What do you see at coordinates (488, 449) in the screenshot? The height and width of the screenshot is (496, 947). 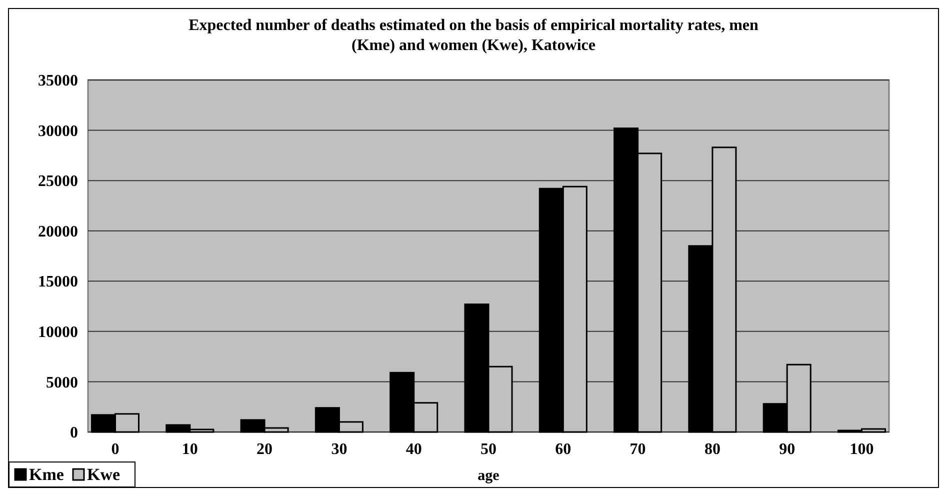 I see `x-tick-label: 50` at bounding box center [488, 449].